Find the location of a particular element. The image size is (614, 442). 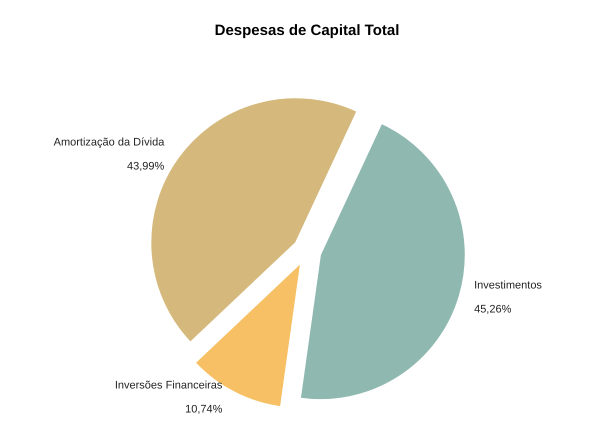

slice-label: Inversões Financeiras is located at coordinates (168, 385).